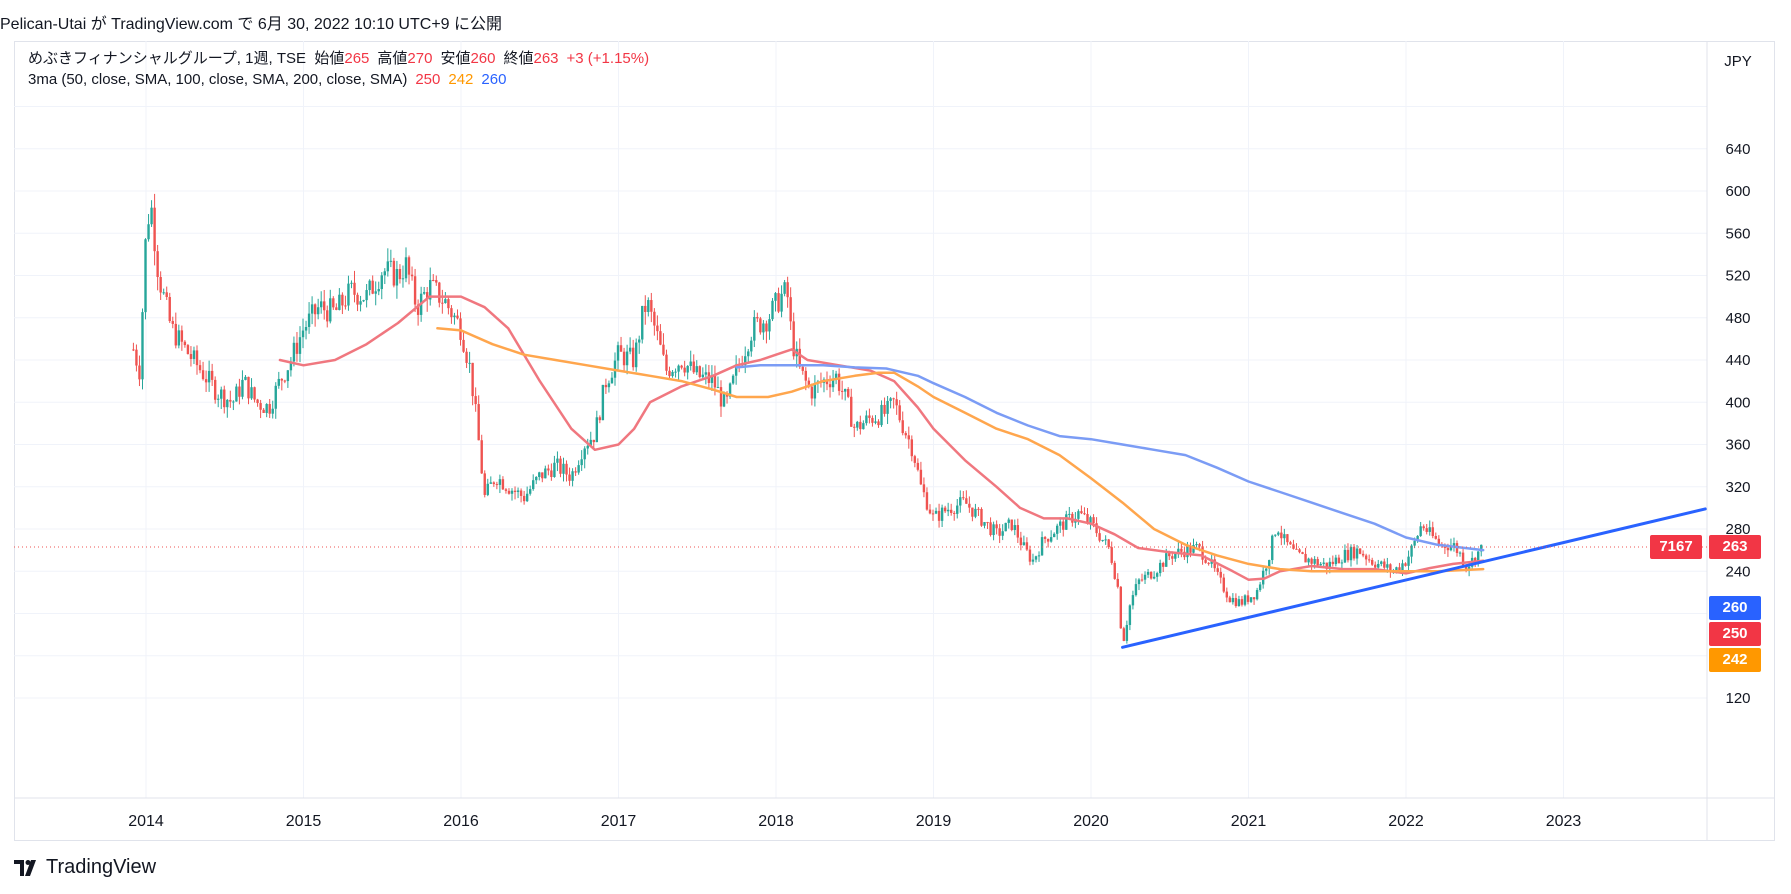 The width and height of the screenshot is (1791, 894). I want to click on symbol-name: めぶきフィナンシャルグループ, 1週, TSE, so click(167, 58).